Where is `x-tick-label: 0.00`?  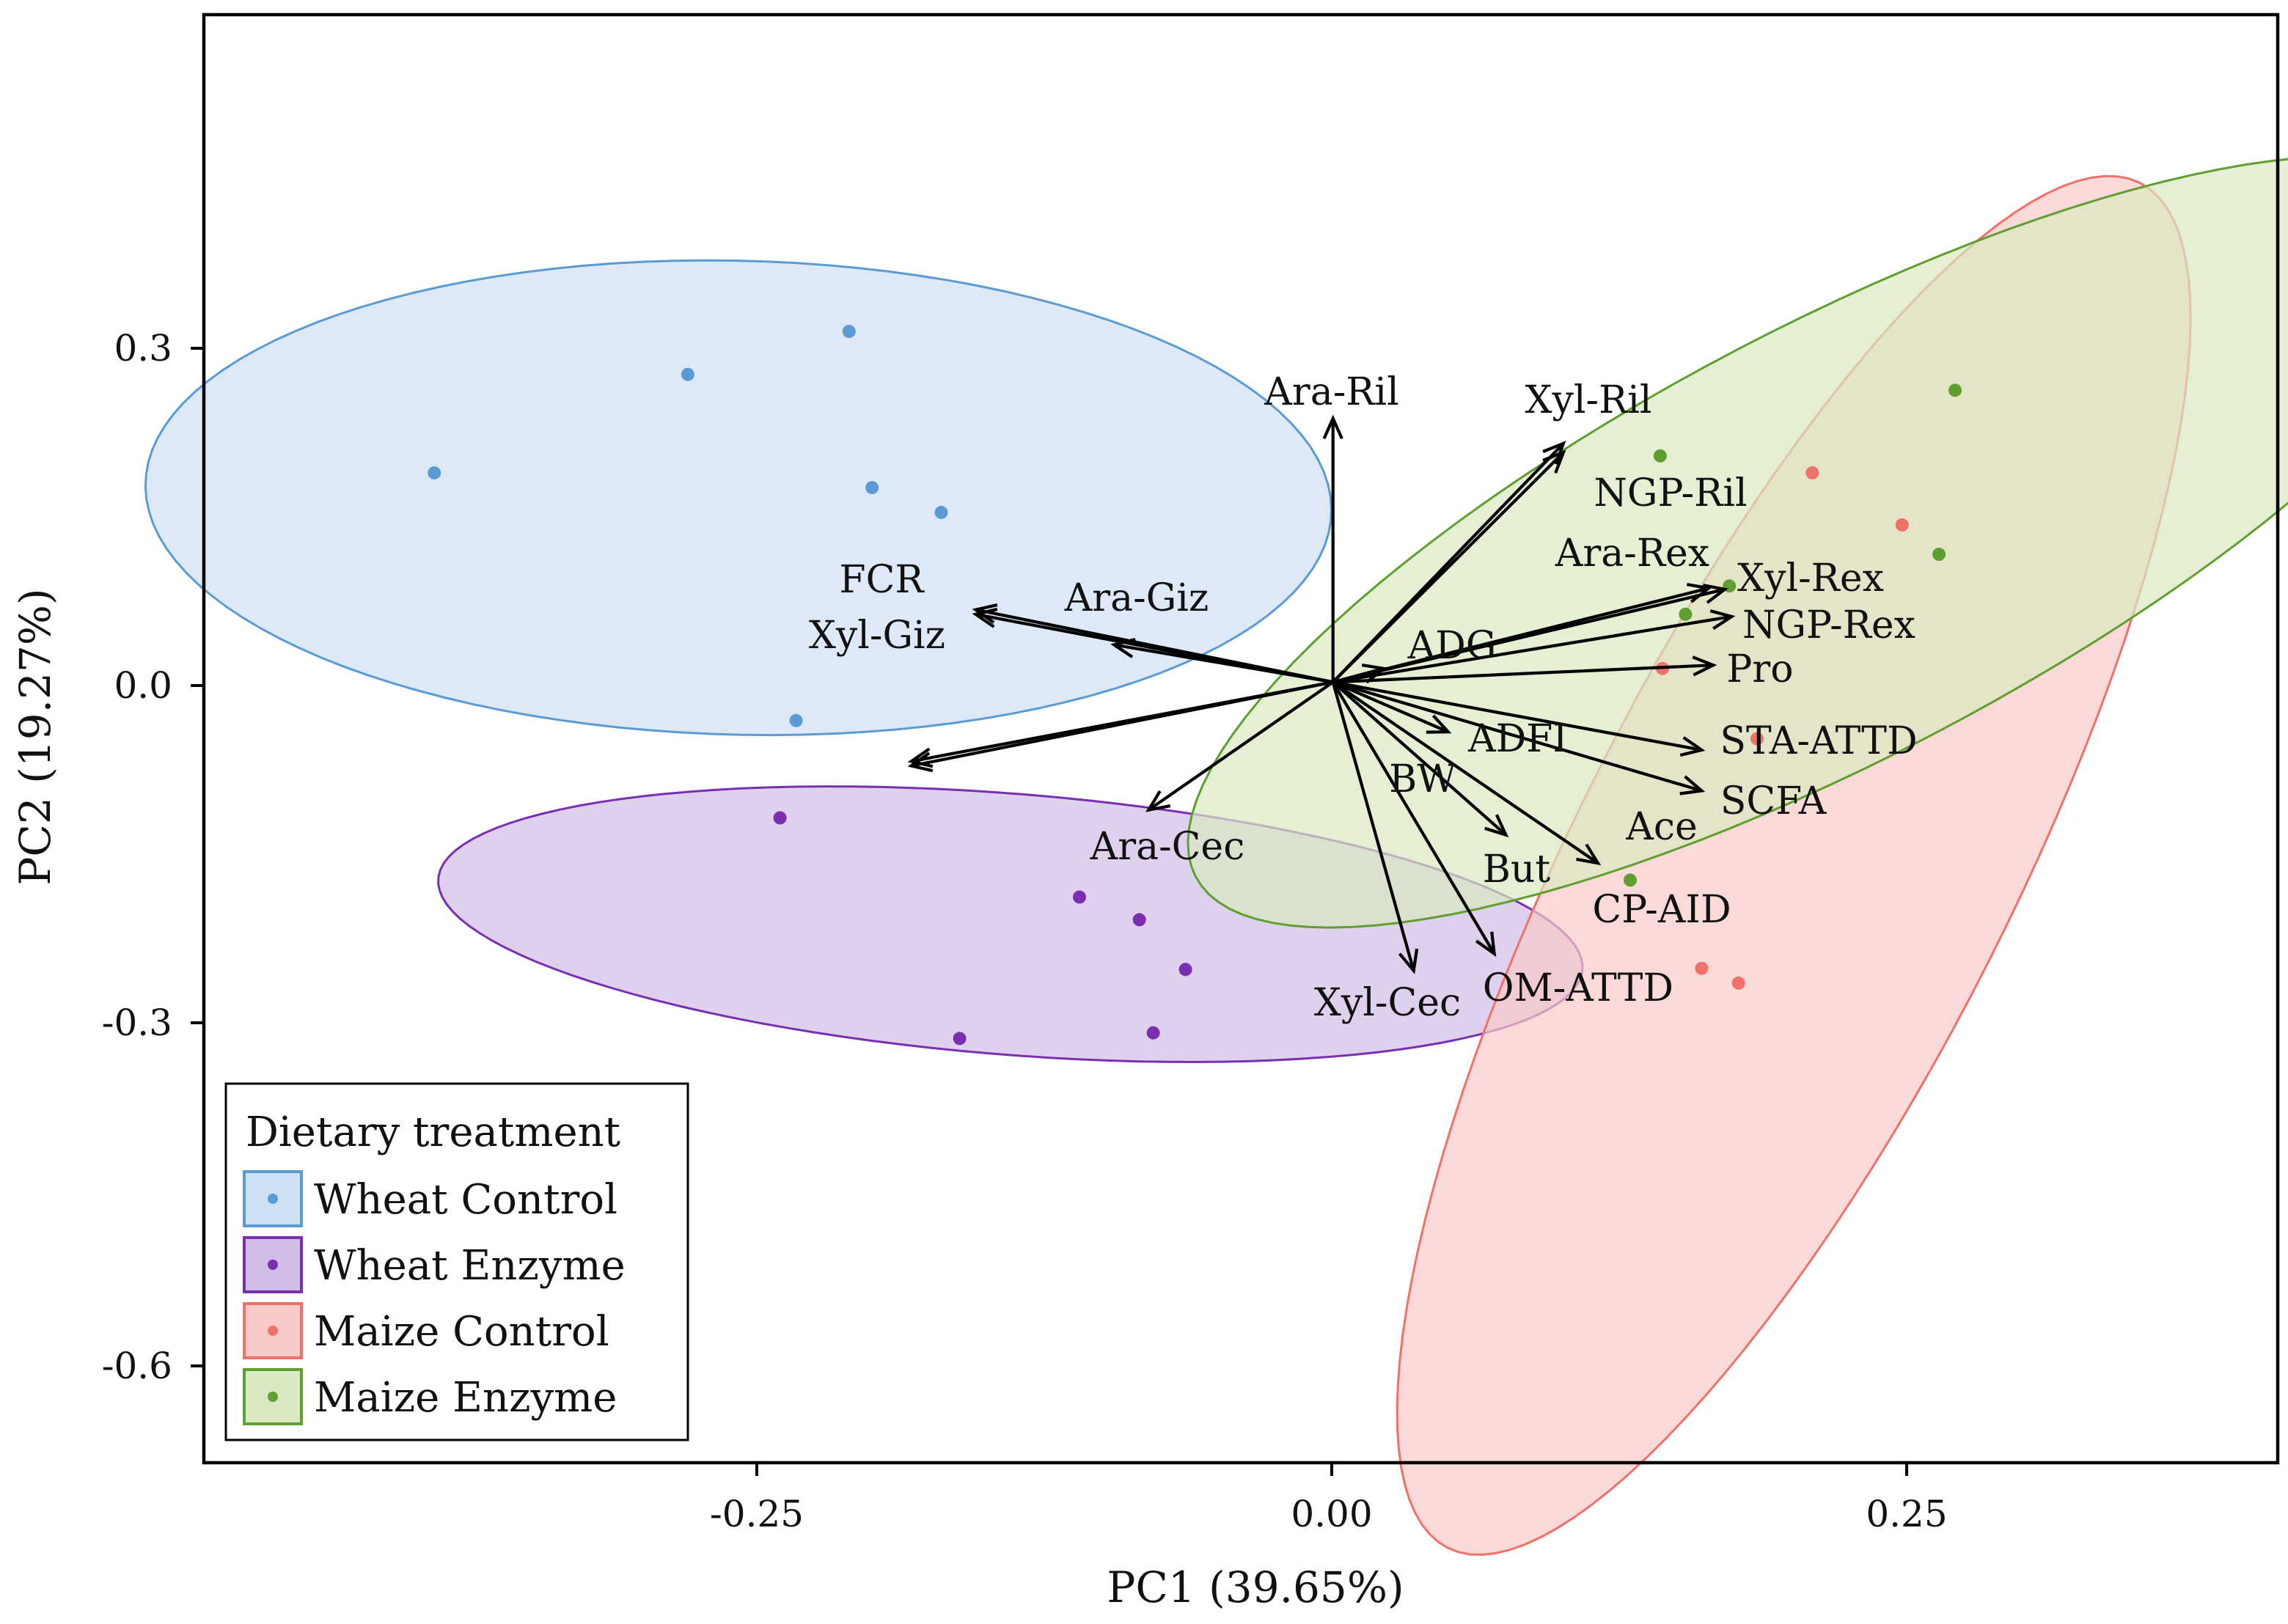 x-tick-label: 0.00 is located at coordinates (1331, 1514).